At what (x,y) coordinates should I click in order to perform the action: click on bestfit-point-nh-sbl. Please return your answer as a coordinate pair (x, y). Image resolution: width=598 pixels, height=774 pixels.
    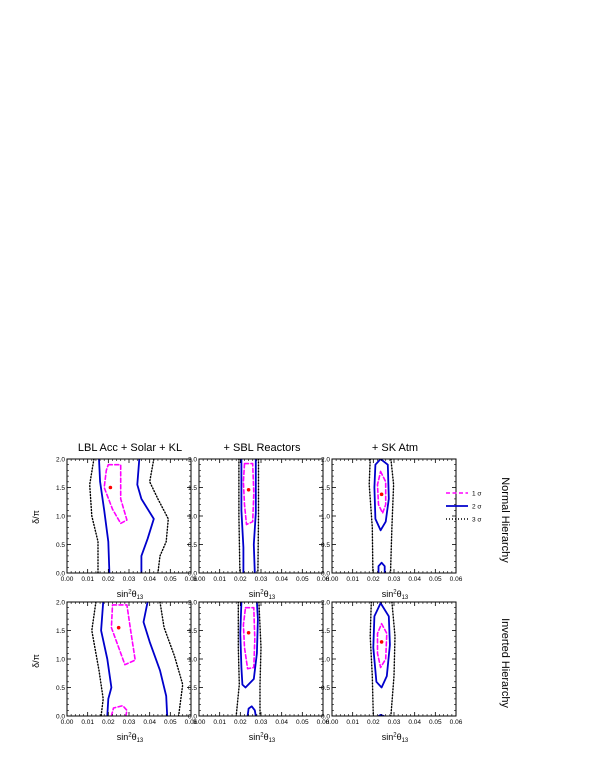
    Looking at the image, I should click on (248, 489).